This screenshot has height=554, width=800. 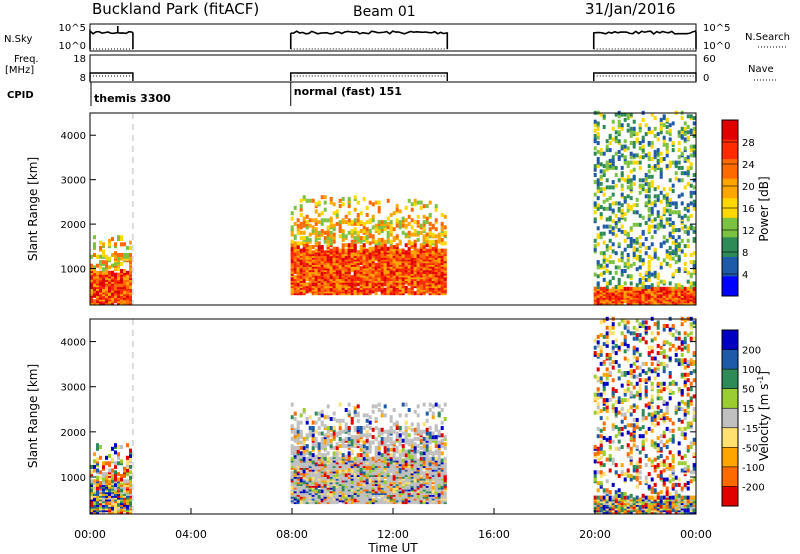 What do you see at coordinates (393, 68) in the screenshot?
I see `freq-frame` at bounding box center [393, 68].